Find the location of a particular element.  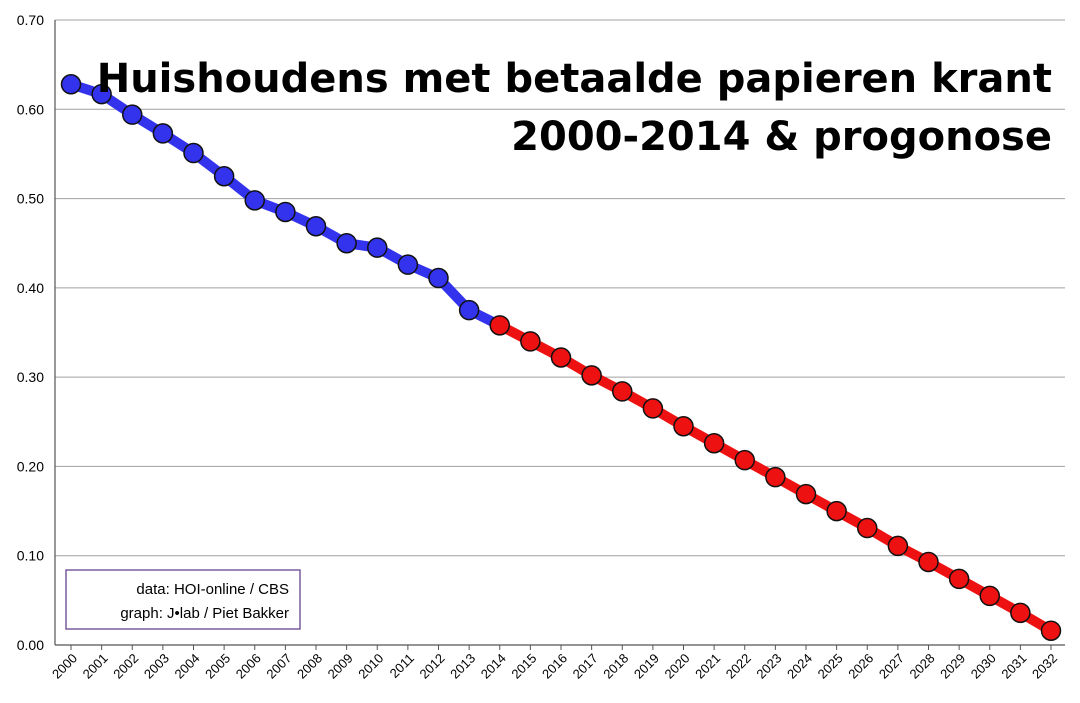

x-tick-label: 2011 is located at coordinates (402, 666).